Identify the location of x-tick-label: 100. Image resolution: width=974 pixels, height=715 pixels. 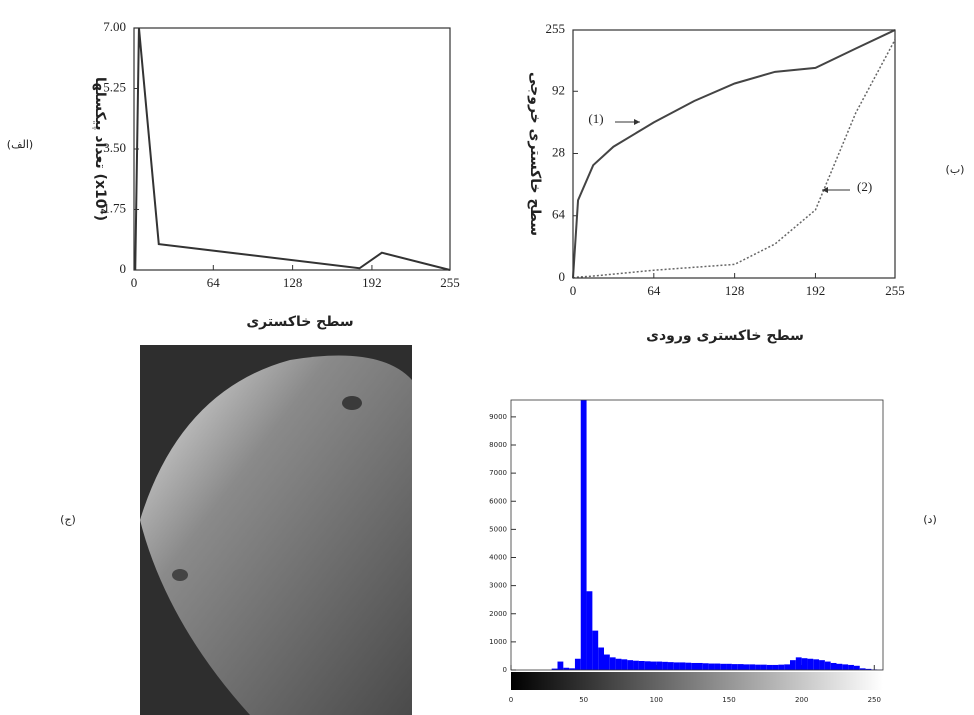
(656, 700).